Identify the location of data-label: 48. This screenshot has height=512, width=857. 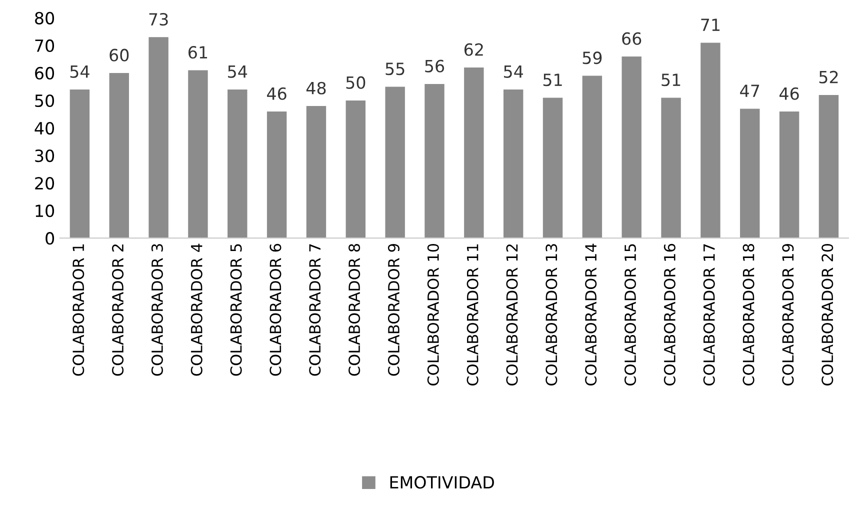
(316, 88).